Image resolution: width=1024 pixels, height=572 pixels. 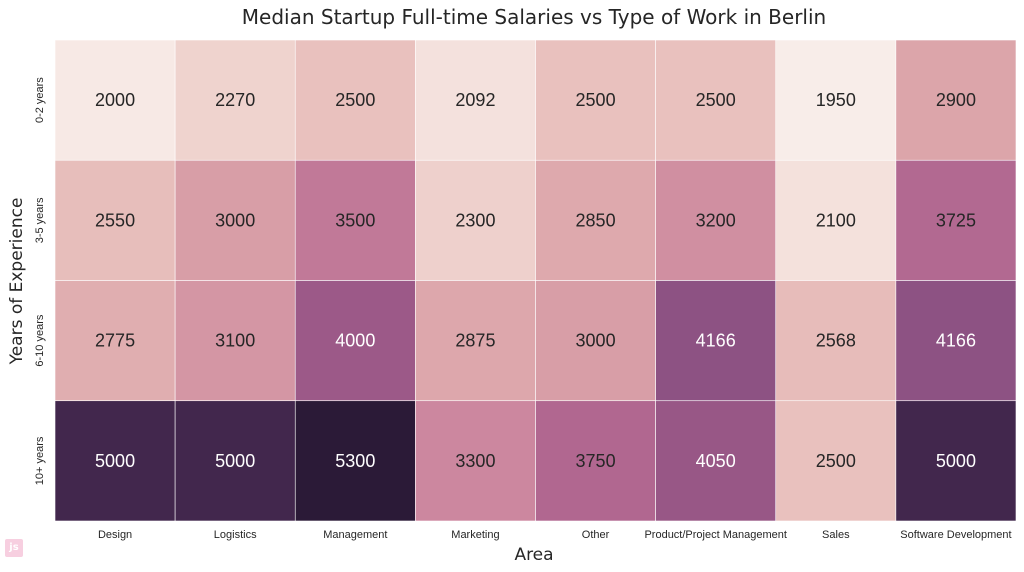 I want to click on cell-value-label: 2550, so click(x=115, y=220).